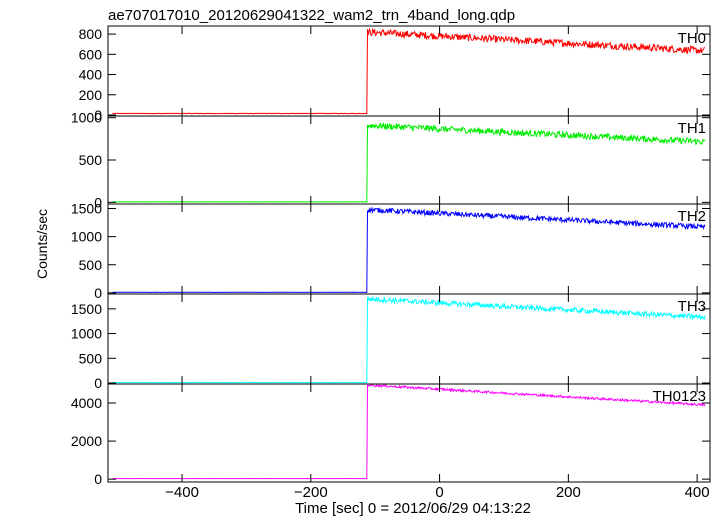 This screenshot has width=717, height=521. Describe the element at coordinates (91, 34) in the screenshot. I see `y-tick-label: 800` at that location.